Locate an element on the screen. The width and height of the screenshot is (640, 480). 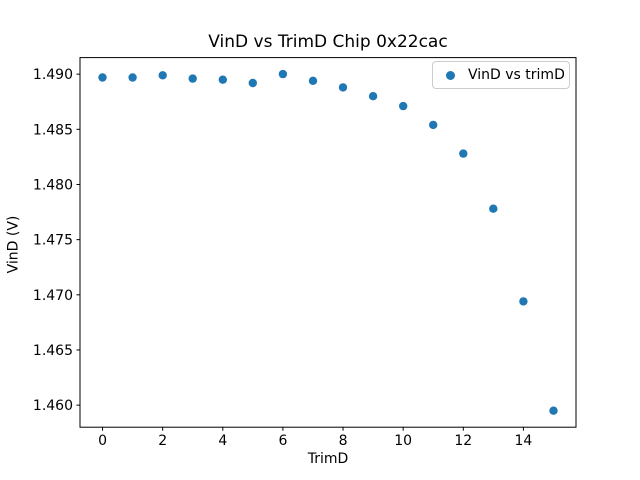
x-tick-label: 8 is located at coordinates (343, 441).